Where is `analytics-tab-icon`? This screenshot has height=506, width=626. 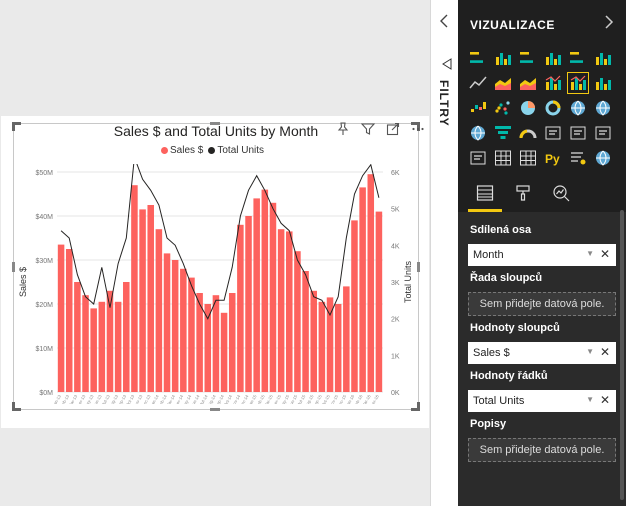
analytics-tab-icon is located at coordinates (561, 193).